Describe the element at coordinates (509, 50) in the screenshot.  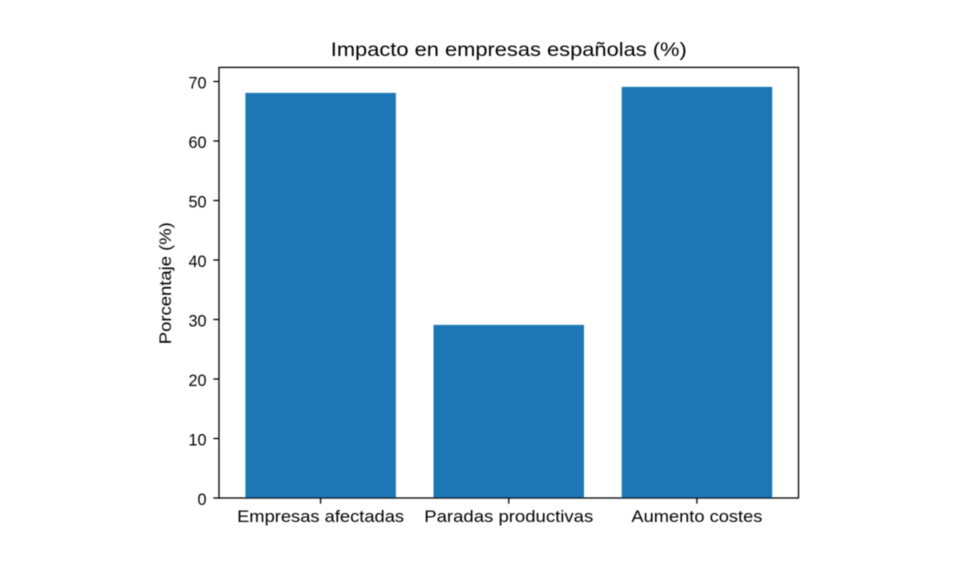
I see `svg-text:Impacto en empresas españolas: Impacto en empresas españolas (%)` at that location.